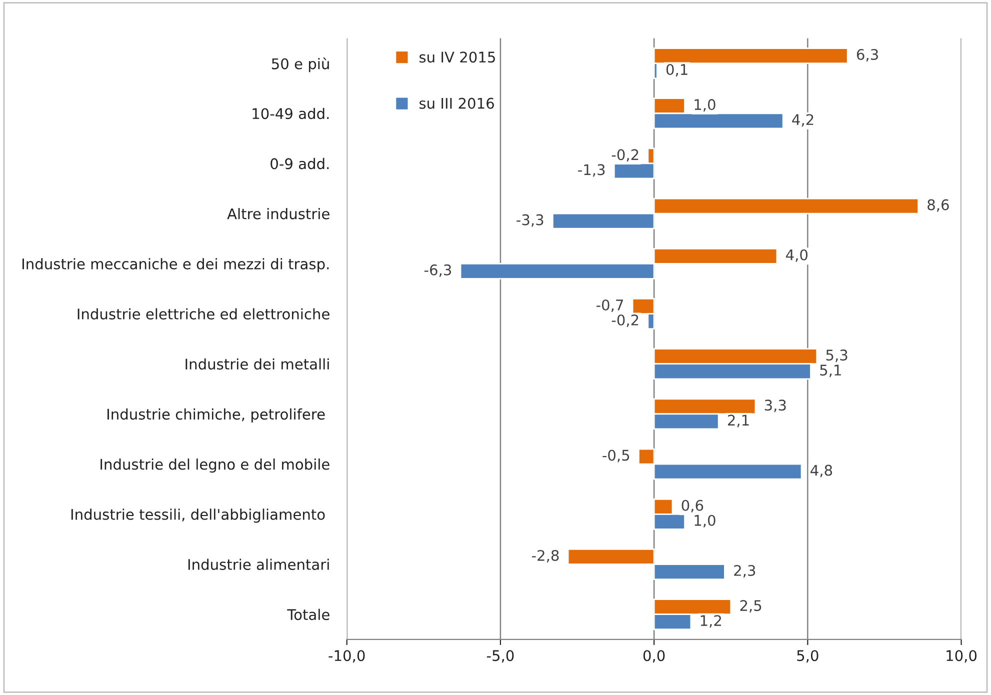 The height and width of the screenshot is (695, 991). Describe the element at coordinates (500, 656) in the screenshot. I see `x-tick-label: -5,0` at that location.